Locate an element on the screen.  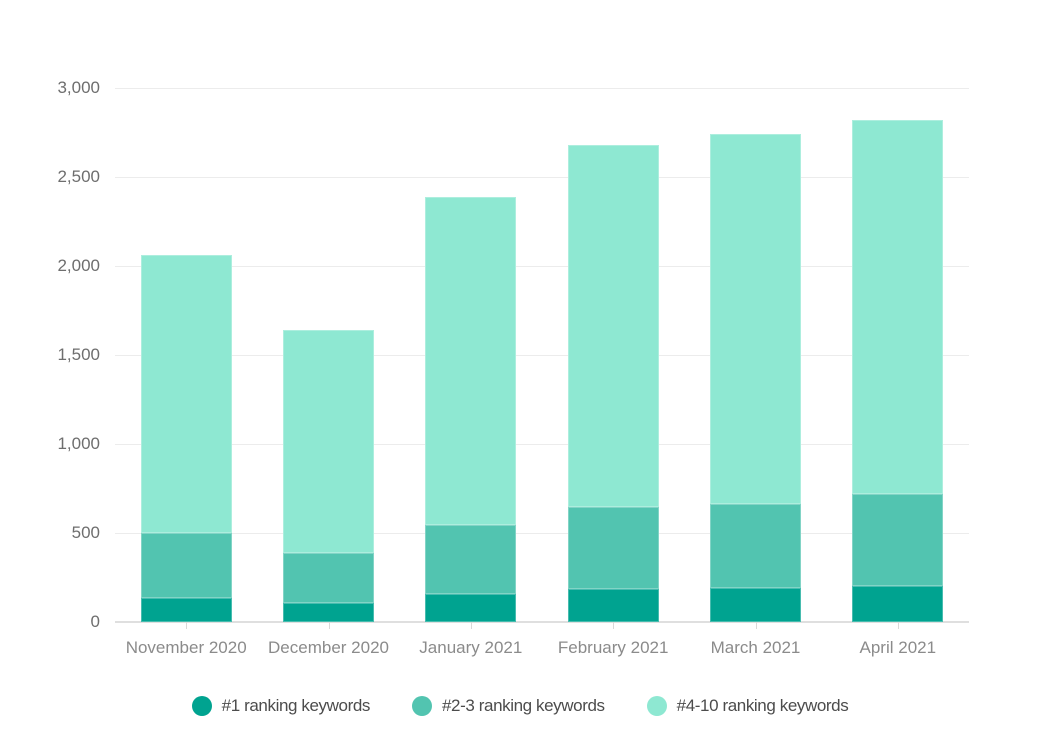
legend-item-4-10-ranking-keywords: #4-10 ranking keywords is located at coordinates (747, 706).